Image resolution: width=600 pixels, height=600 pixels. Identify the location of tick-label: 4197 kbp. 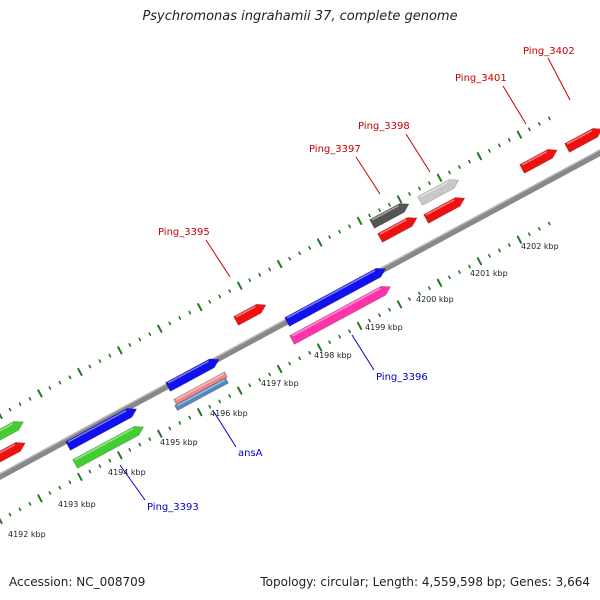
(280, 383).